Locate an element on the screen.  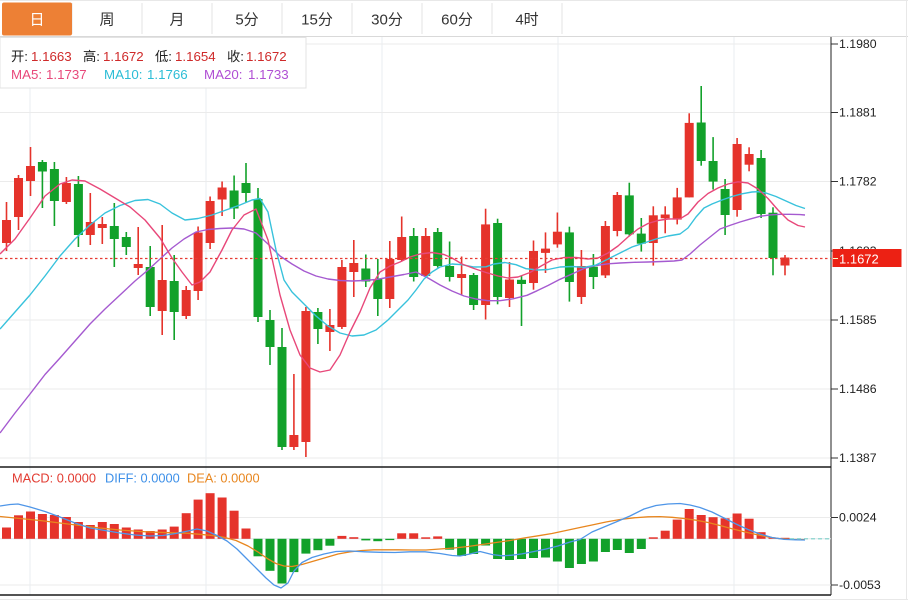
svg-text: 5分 is located at coordinates (246, 20).